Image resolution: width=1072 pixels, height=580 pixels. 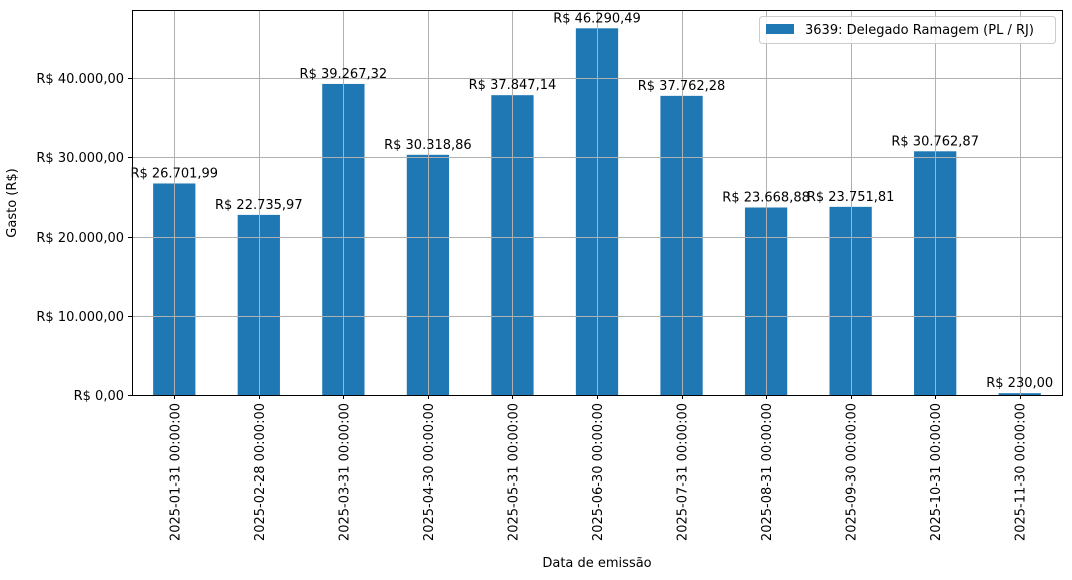 What do you see at coordinates (780, 29) in the screenshot?
I see `legend-swatch` at bounding box center [780, 29].